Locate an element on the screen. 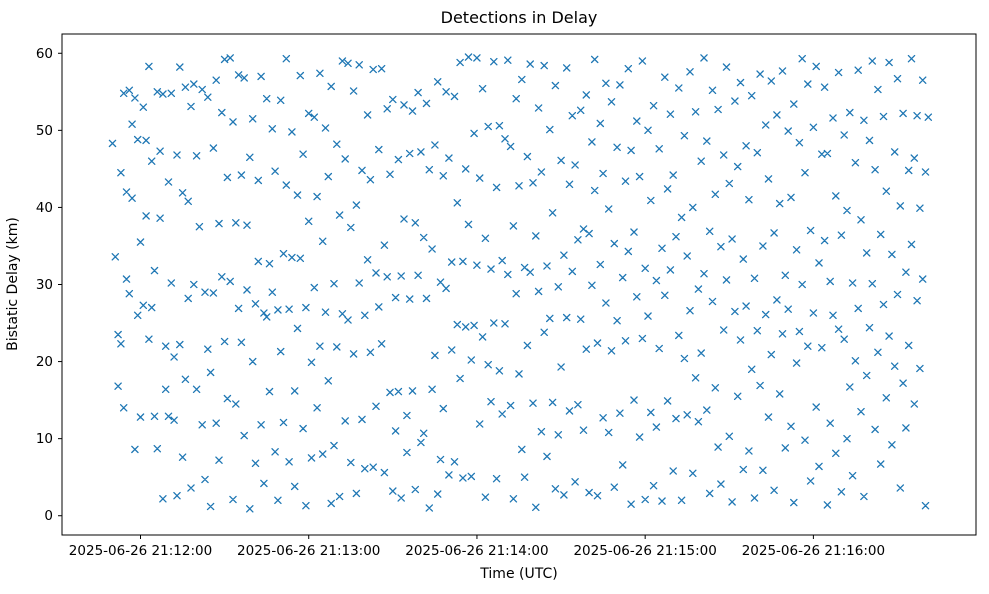 The width and height of the screenshot is (989, 594). x-axis-label: Time (UTC) is located at coordinates (518, 574).